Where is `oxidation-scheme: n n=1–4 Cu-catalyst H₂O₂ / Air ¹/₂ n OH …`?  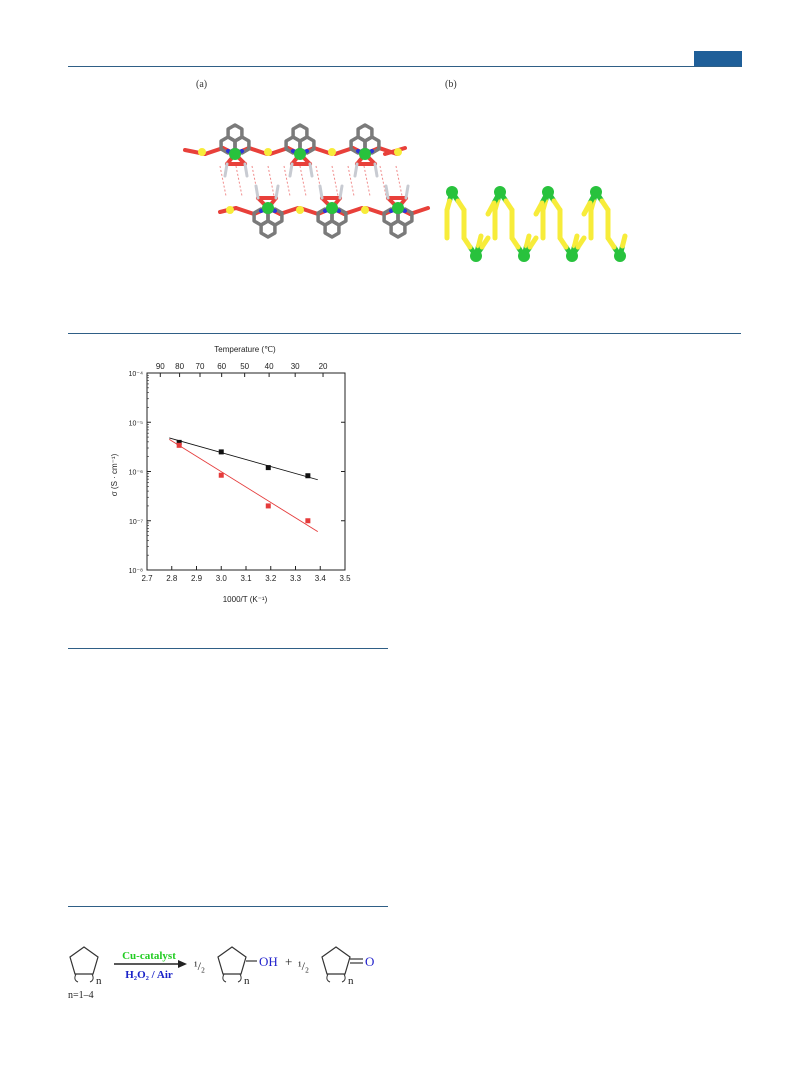 oxidation-scheme: n n=1–4 Cu-catalyst H₂O₂ / Air ¹/₂ n OH … is located at coordinates (221, 973).